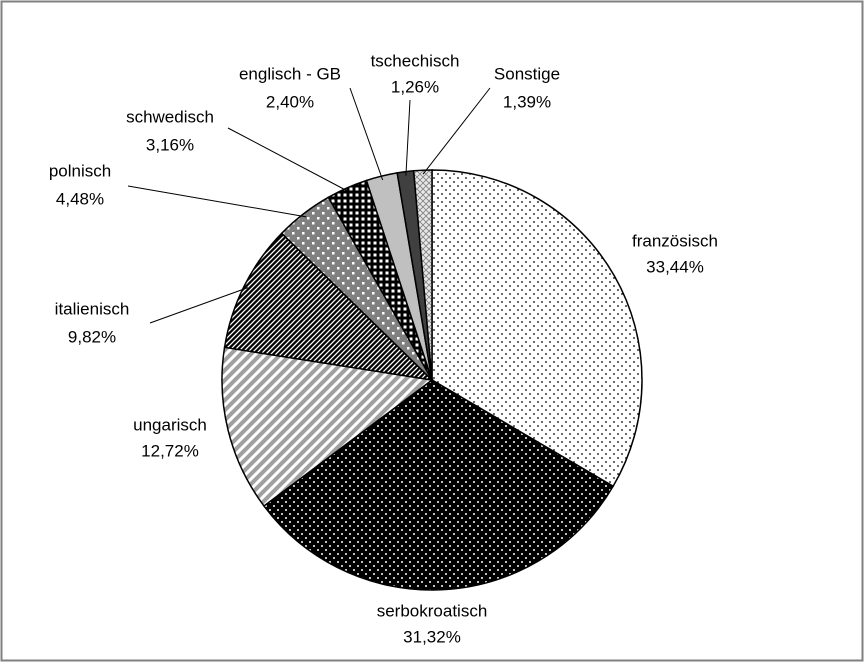 The width and height of the screenshot is (865, 663). I want to click on slice-value-label: 2,40%, so click(290, 101).